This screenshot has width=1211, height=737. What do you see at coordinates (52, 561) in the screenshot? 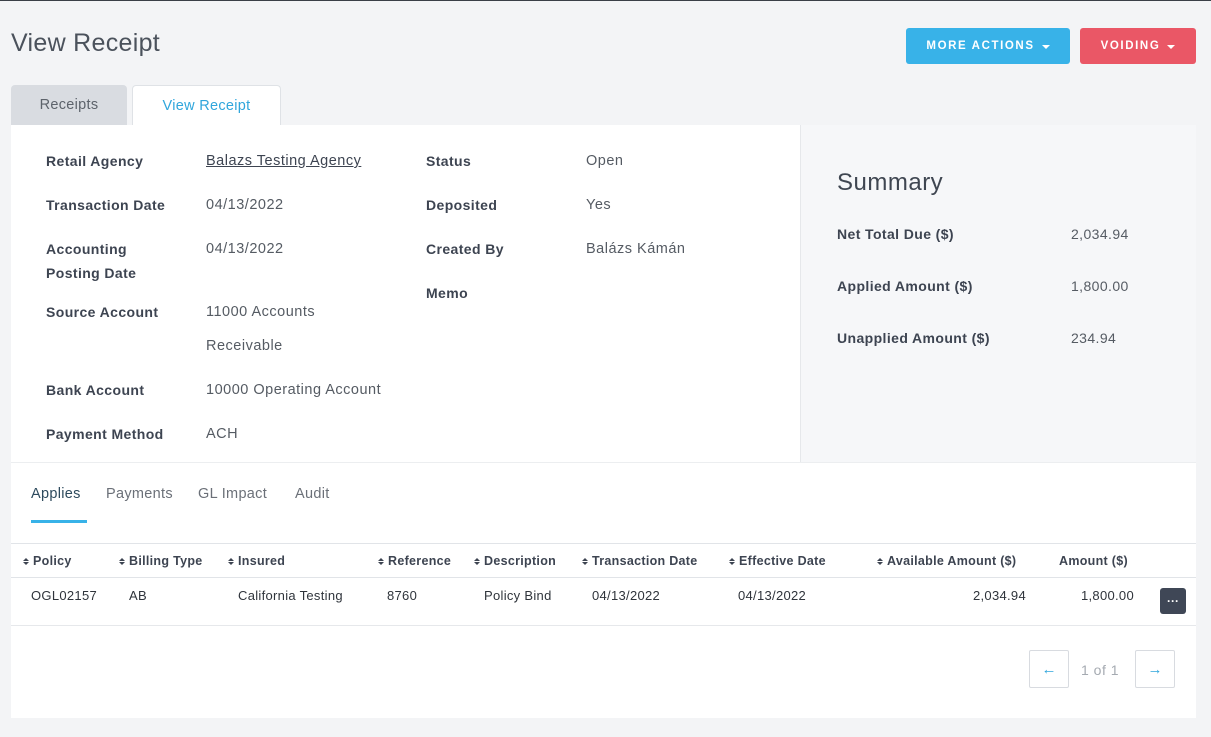
I see `col-policy-label: Policy` at bounding box center [52, 561].